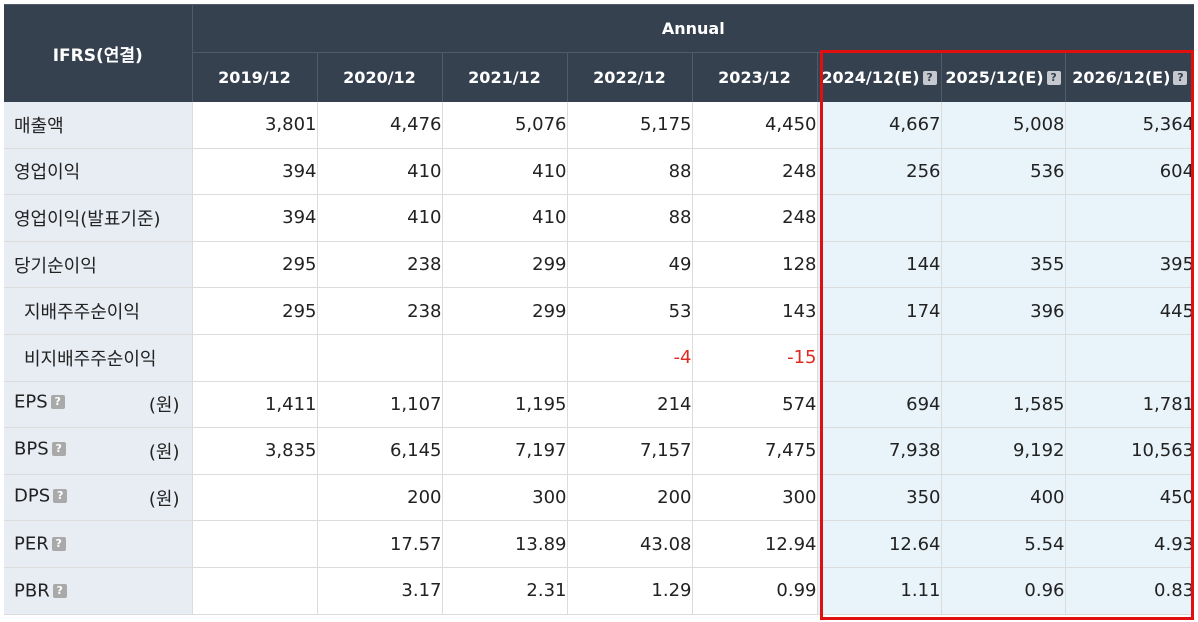 The width and height of the screenshot is (1198, 622). I want to click on row-label: 영업이익(발표기준), so click(98, 218).